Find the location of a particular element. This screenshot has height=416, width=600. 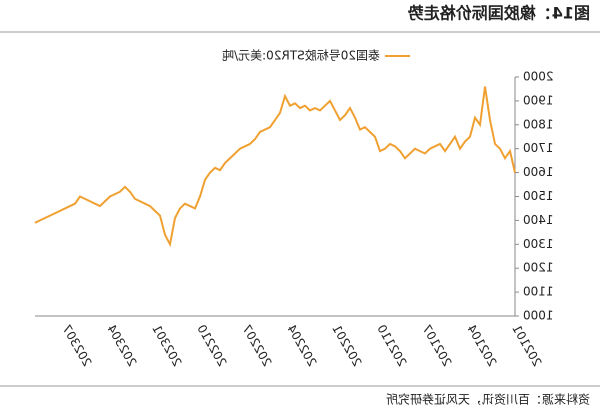

x-tick-label: 202201 is located at coordinates (346, 345).